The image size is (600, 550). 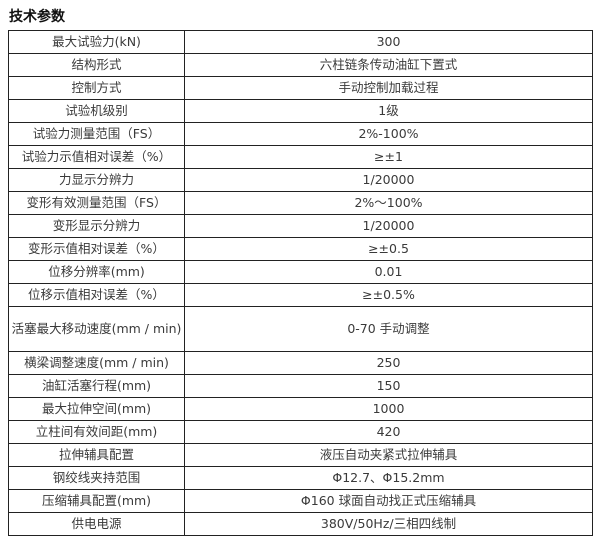 What do you see at coordinates (388, 524) in the screenshot?
I see `param-value: 380V/50Hz/三相四线制` at bounding box center [388, 524].